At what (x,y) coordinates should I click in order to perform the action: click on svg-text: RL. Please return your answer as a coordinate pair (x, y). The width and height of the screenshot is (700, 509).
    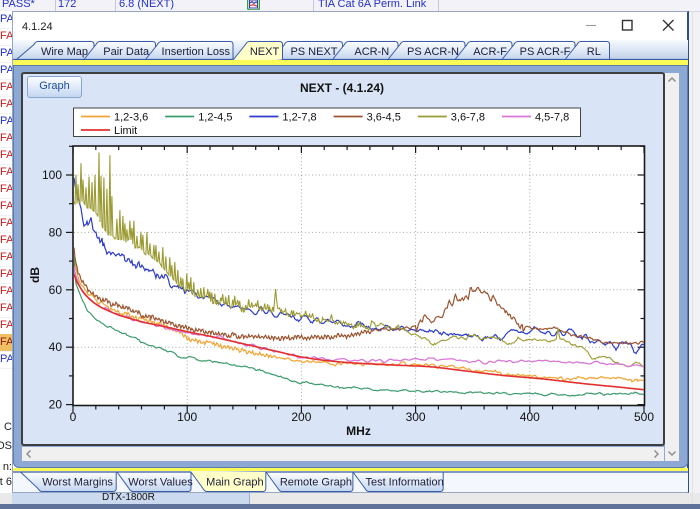
    Looking at the image, I should click on (594, 52).